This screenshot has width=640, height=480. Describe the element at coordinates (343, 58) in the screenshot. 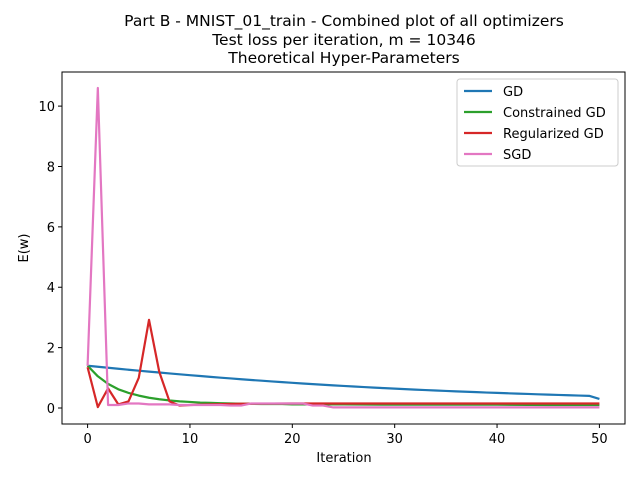

I see `chart-title-line-3: Theoretical Hyper-Parameters` at that location.